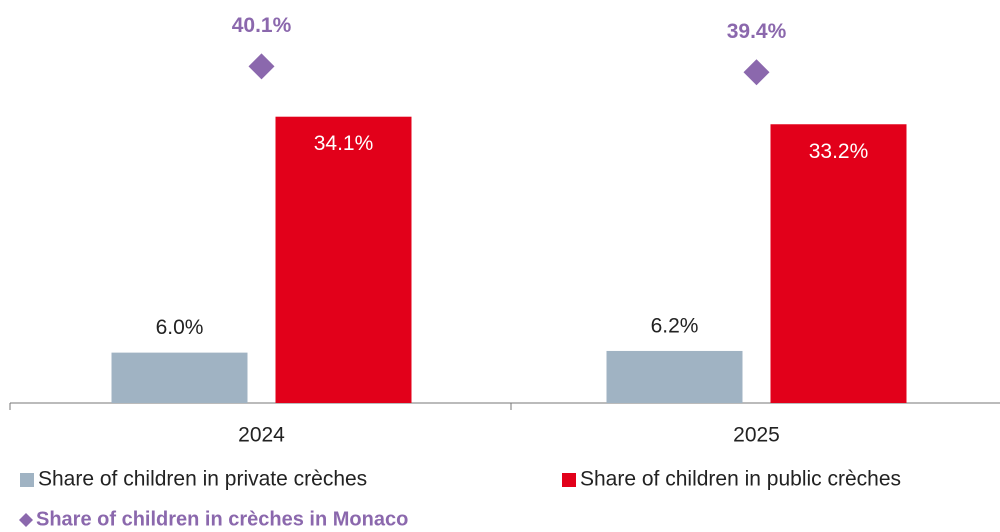 This screenshot has width=1000, height=532. Describe the element at coordinates (675, 325) in the screenshot. I see `data-label: 6.2%` at that location.